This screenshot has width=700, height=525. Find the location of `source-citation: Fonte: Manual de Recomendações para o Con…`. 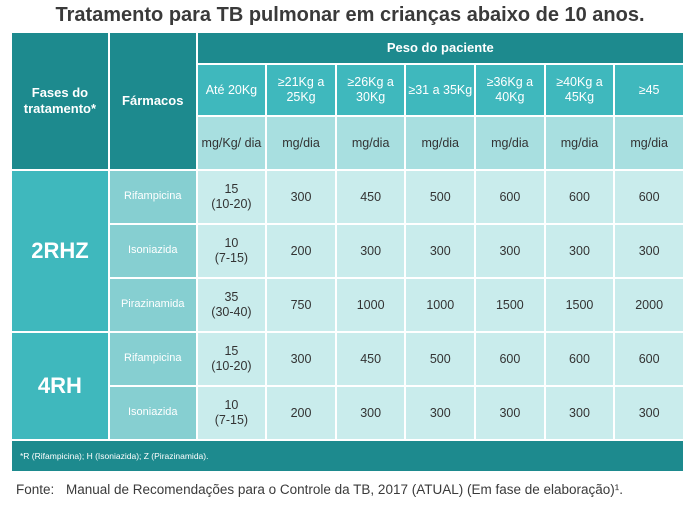

source-citation: Fonte: Manual de Recomendações para o Con… is located at coordinates (351, 490).